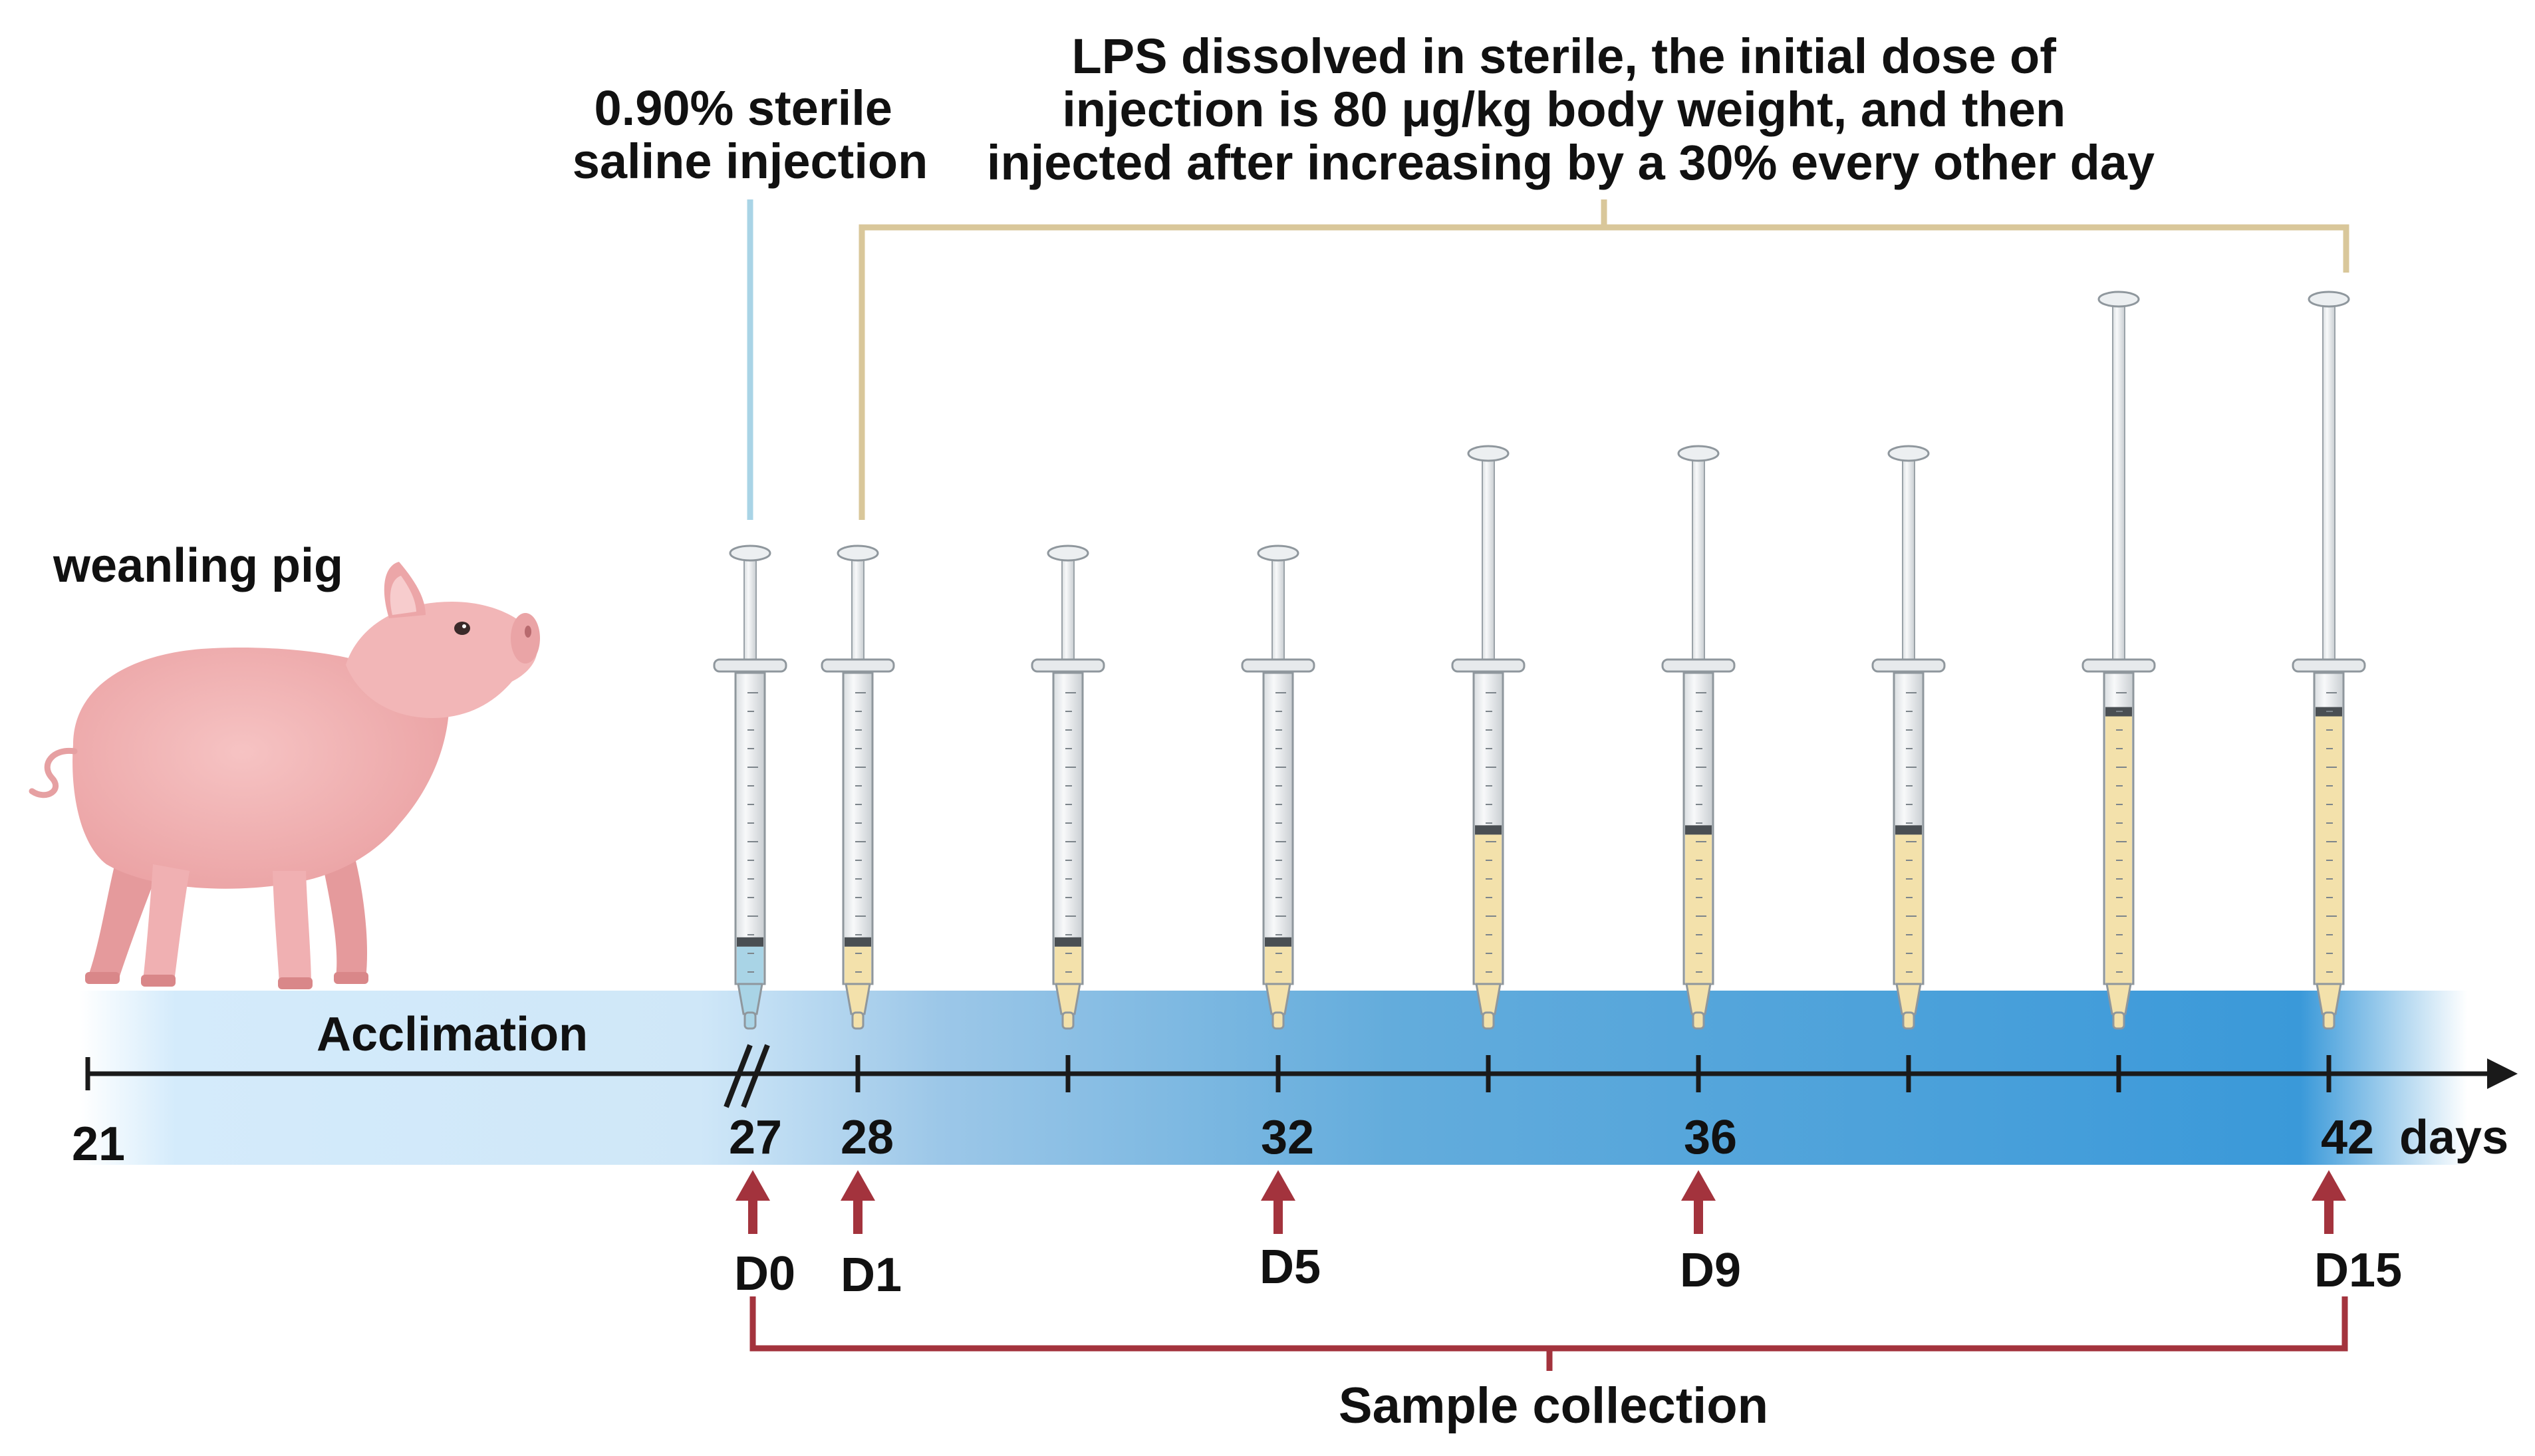 The image size is (2535, 1456). What do you see at coordinates (1287, 1137) in the screenshot?
I see `day-label-32: 32` at bounding box center [1287, 1137].